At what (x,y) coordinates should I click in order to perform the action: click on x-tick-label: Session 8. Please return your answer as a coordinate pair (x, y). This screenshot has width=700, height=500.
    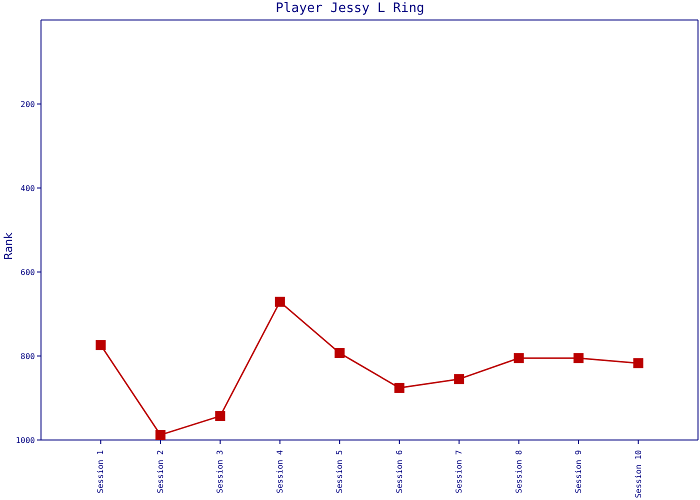
    Looking at the image, I should click on (519, 472).